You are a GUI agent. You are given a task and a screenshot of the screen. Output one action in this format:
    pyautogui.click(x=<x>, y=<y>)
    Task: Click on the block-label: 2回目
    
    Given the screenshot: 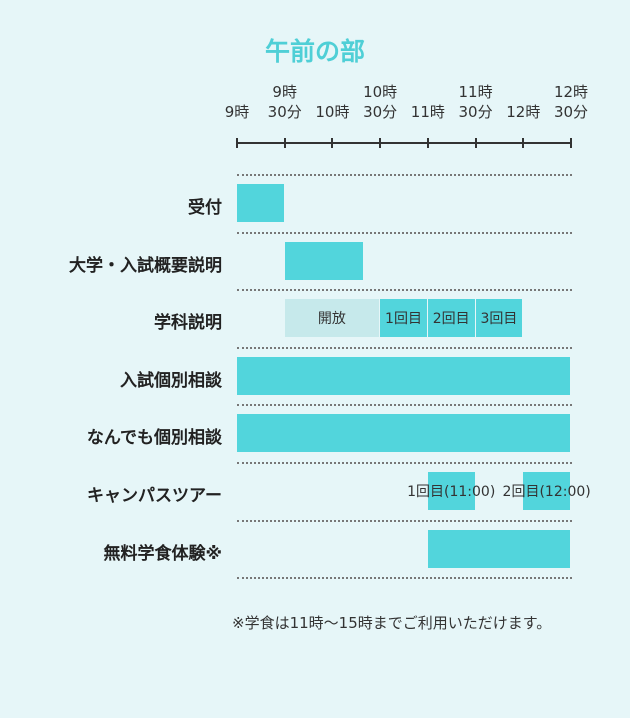 What is the action you would take?
    pyautogui.click(x=451, y=319)
    